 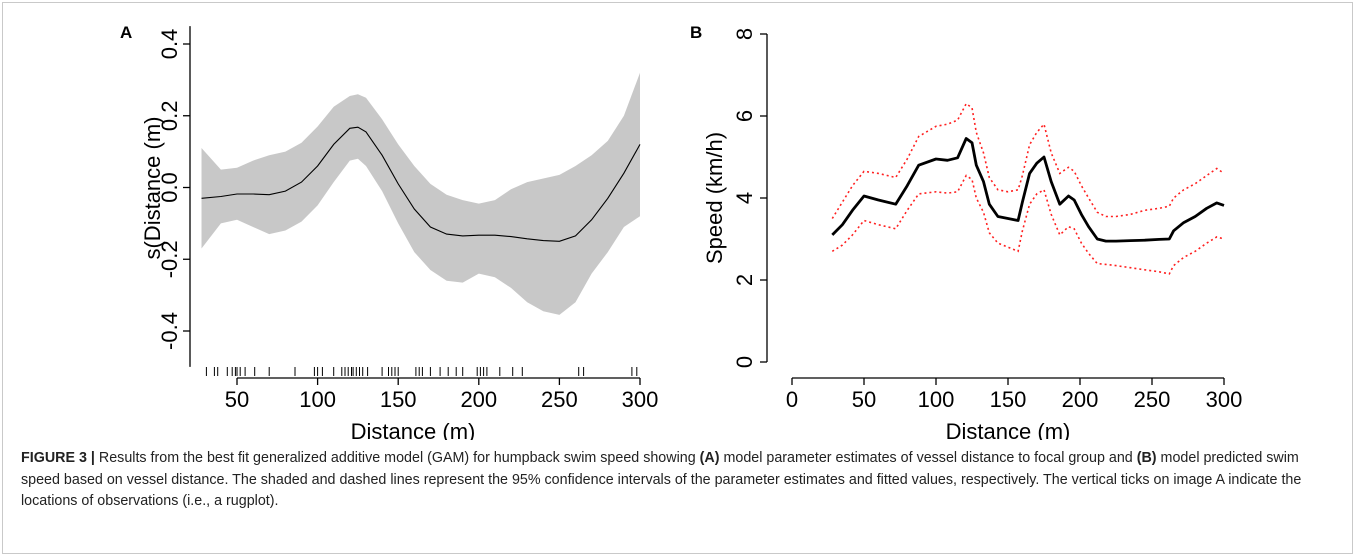 I want to click on panel-a-x-tick-label: 200, so click(x=478, y=399).